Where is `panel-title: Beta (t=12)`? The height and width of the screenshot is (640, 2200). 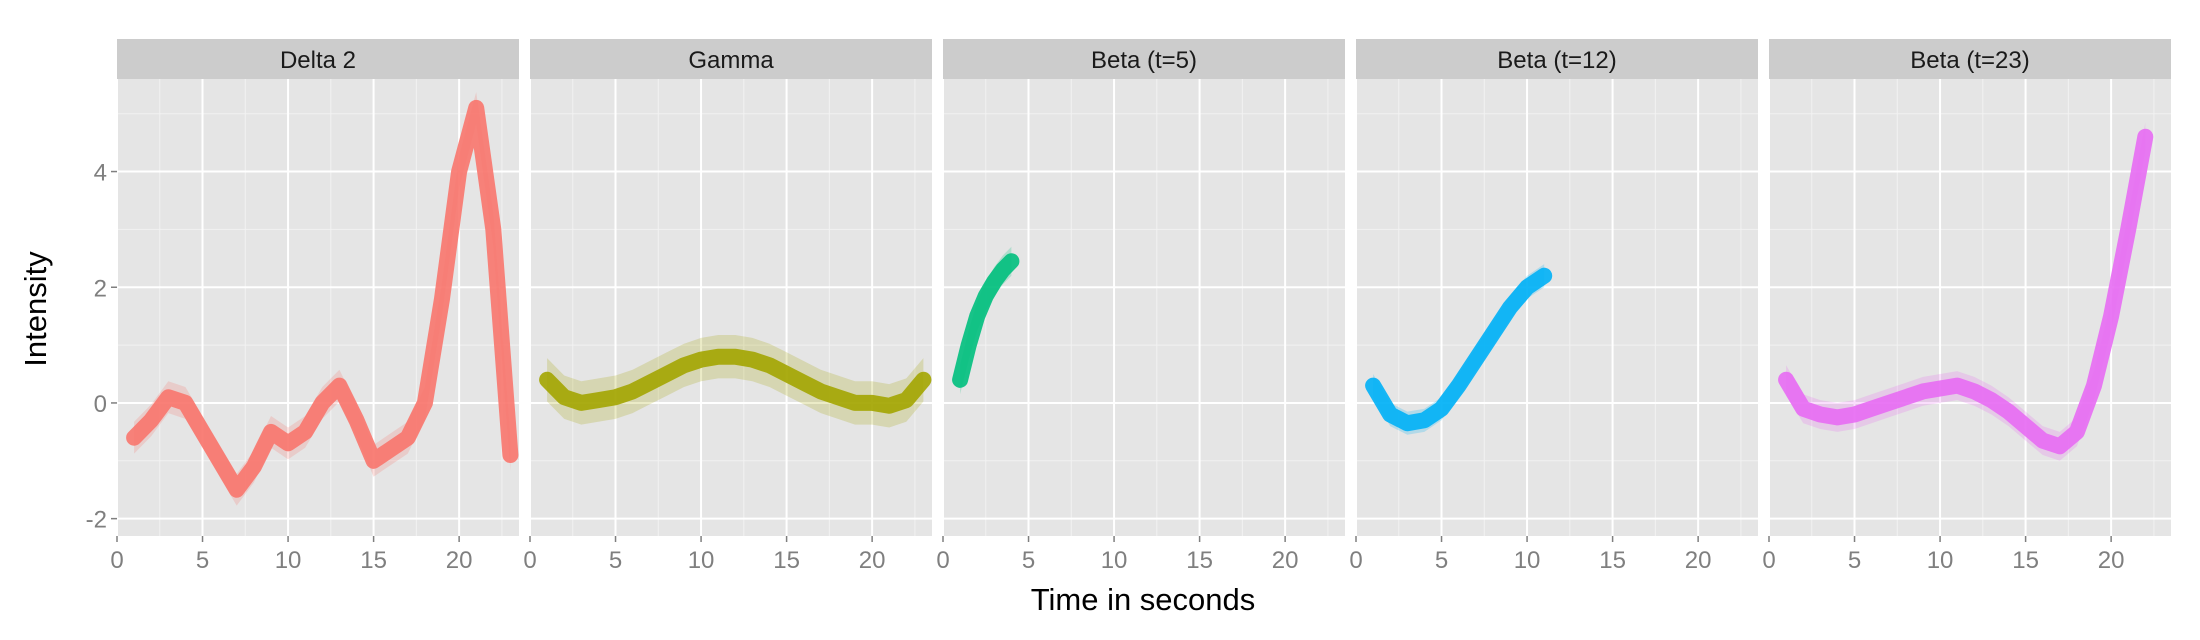 panel-title: Beta (t=12) is located at coordinates (1556, 60).